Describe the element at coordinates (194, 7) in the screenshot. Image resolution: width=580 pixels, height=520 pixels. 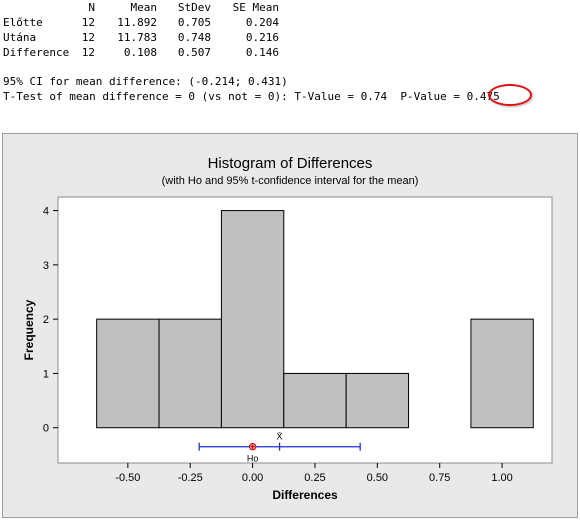
I see `stats-header-stdev: StDev` at that location.